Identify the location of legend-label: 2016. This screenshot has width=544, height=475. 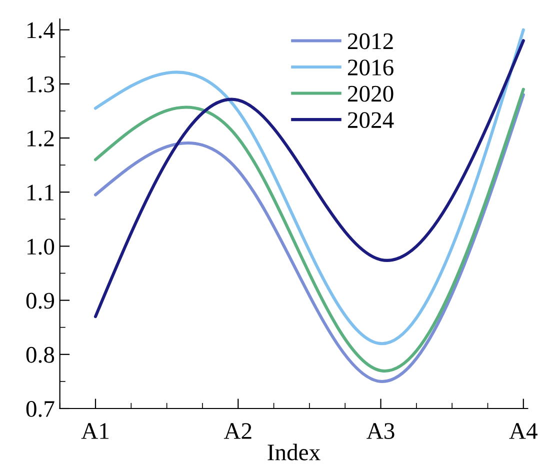
(371, 68).